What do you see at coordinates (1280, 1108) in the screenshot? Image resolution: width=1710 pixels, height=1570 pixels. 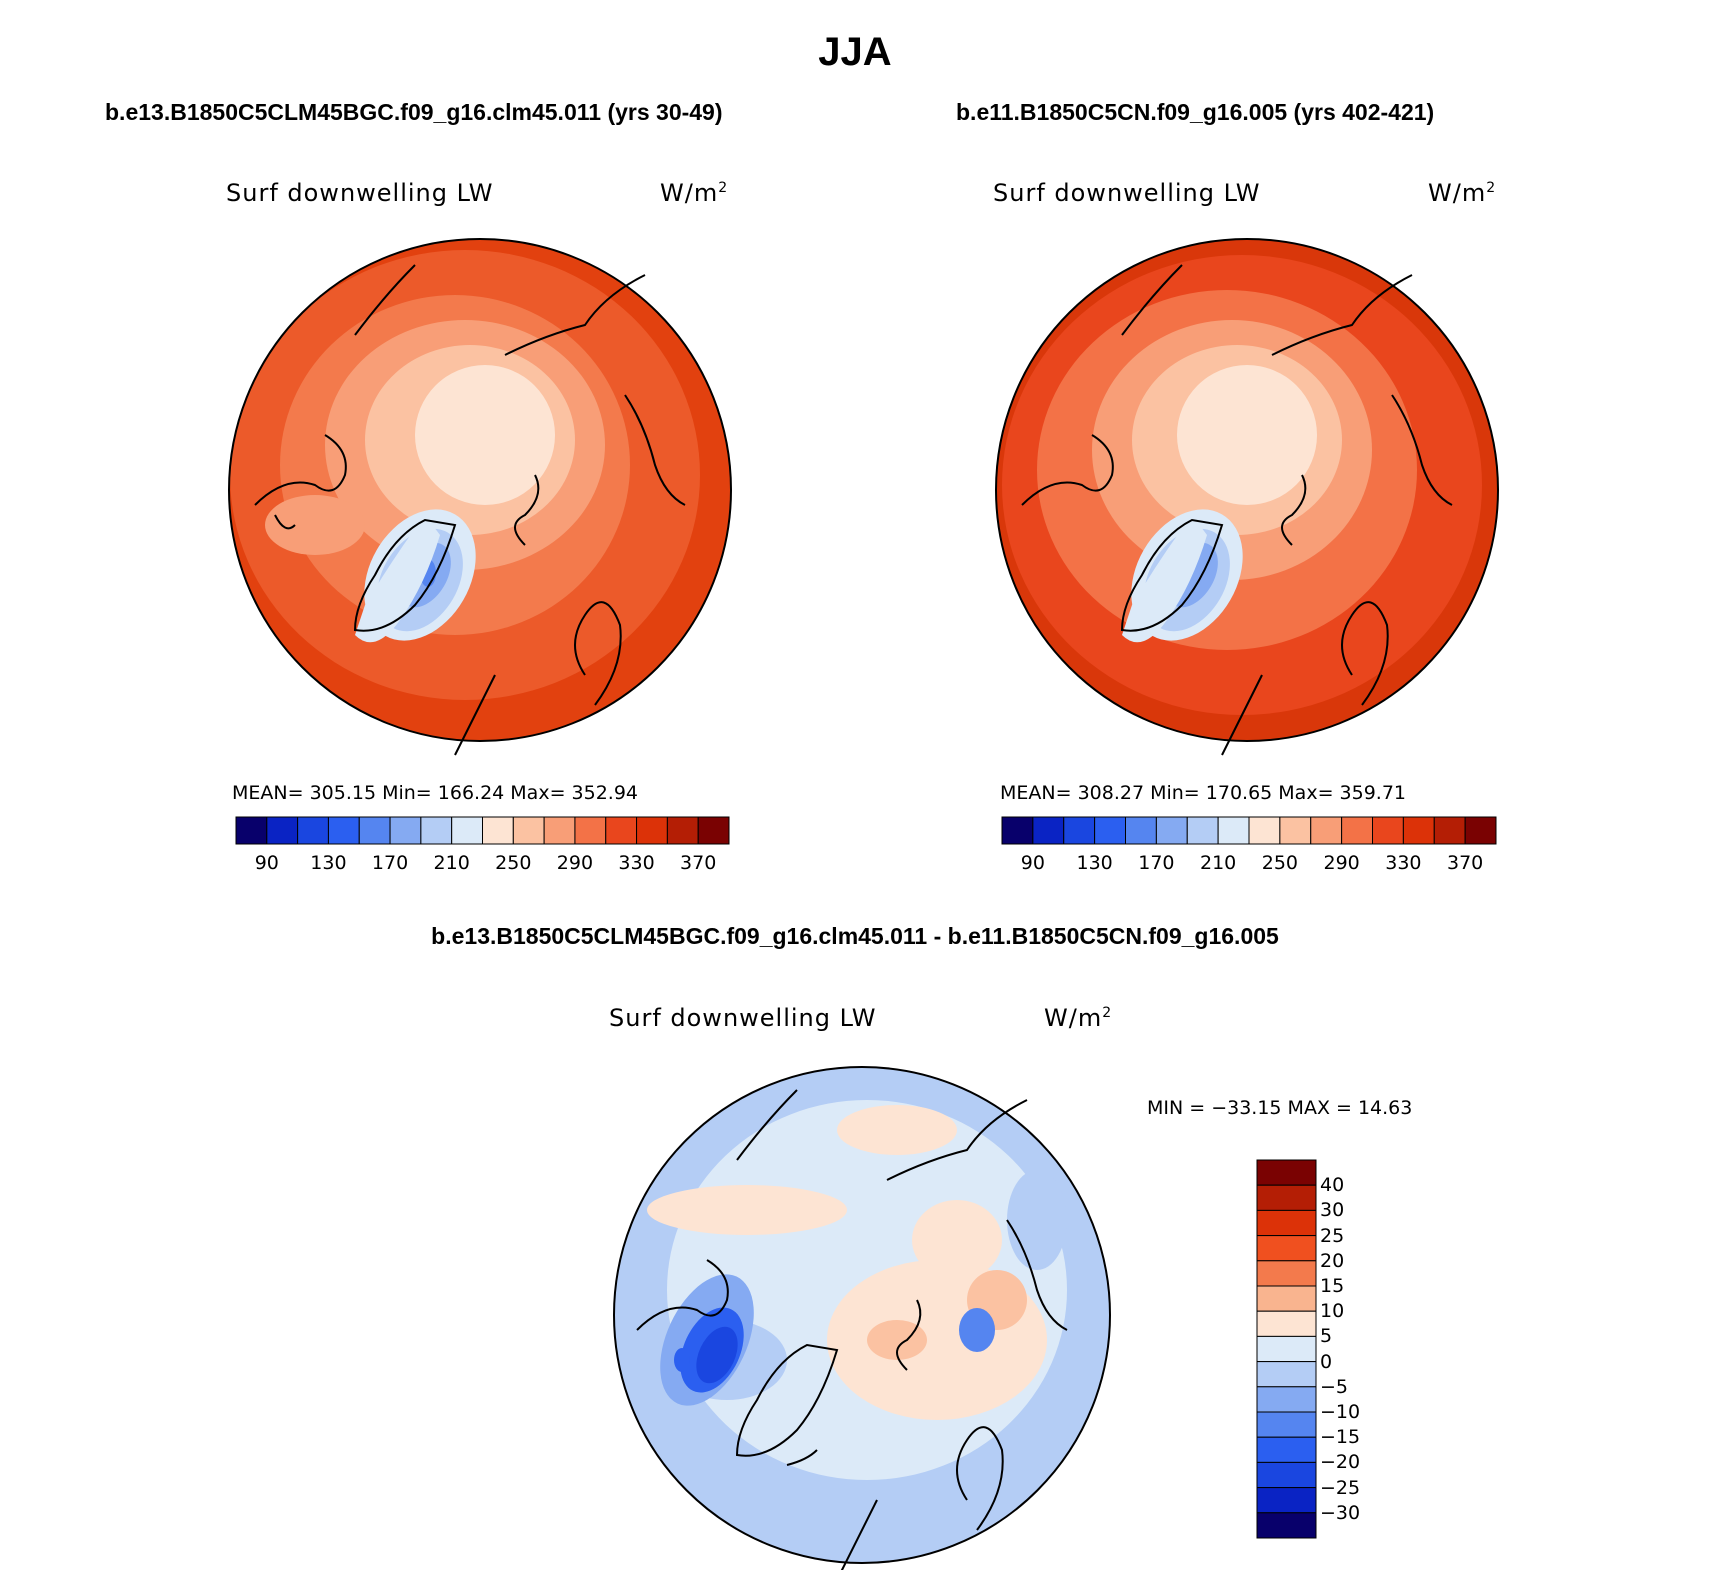 I see `diff-stats: MIN = −33.15 MAX = 14.63` at bounding box center [1280, 1108].